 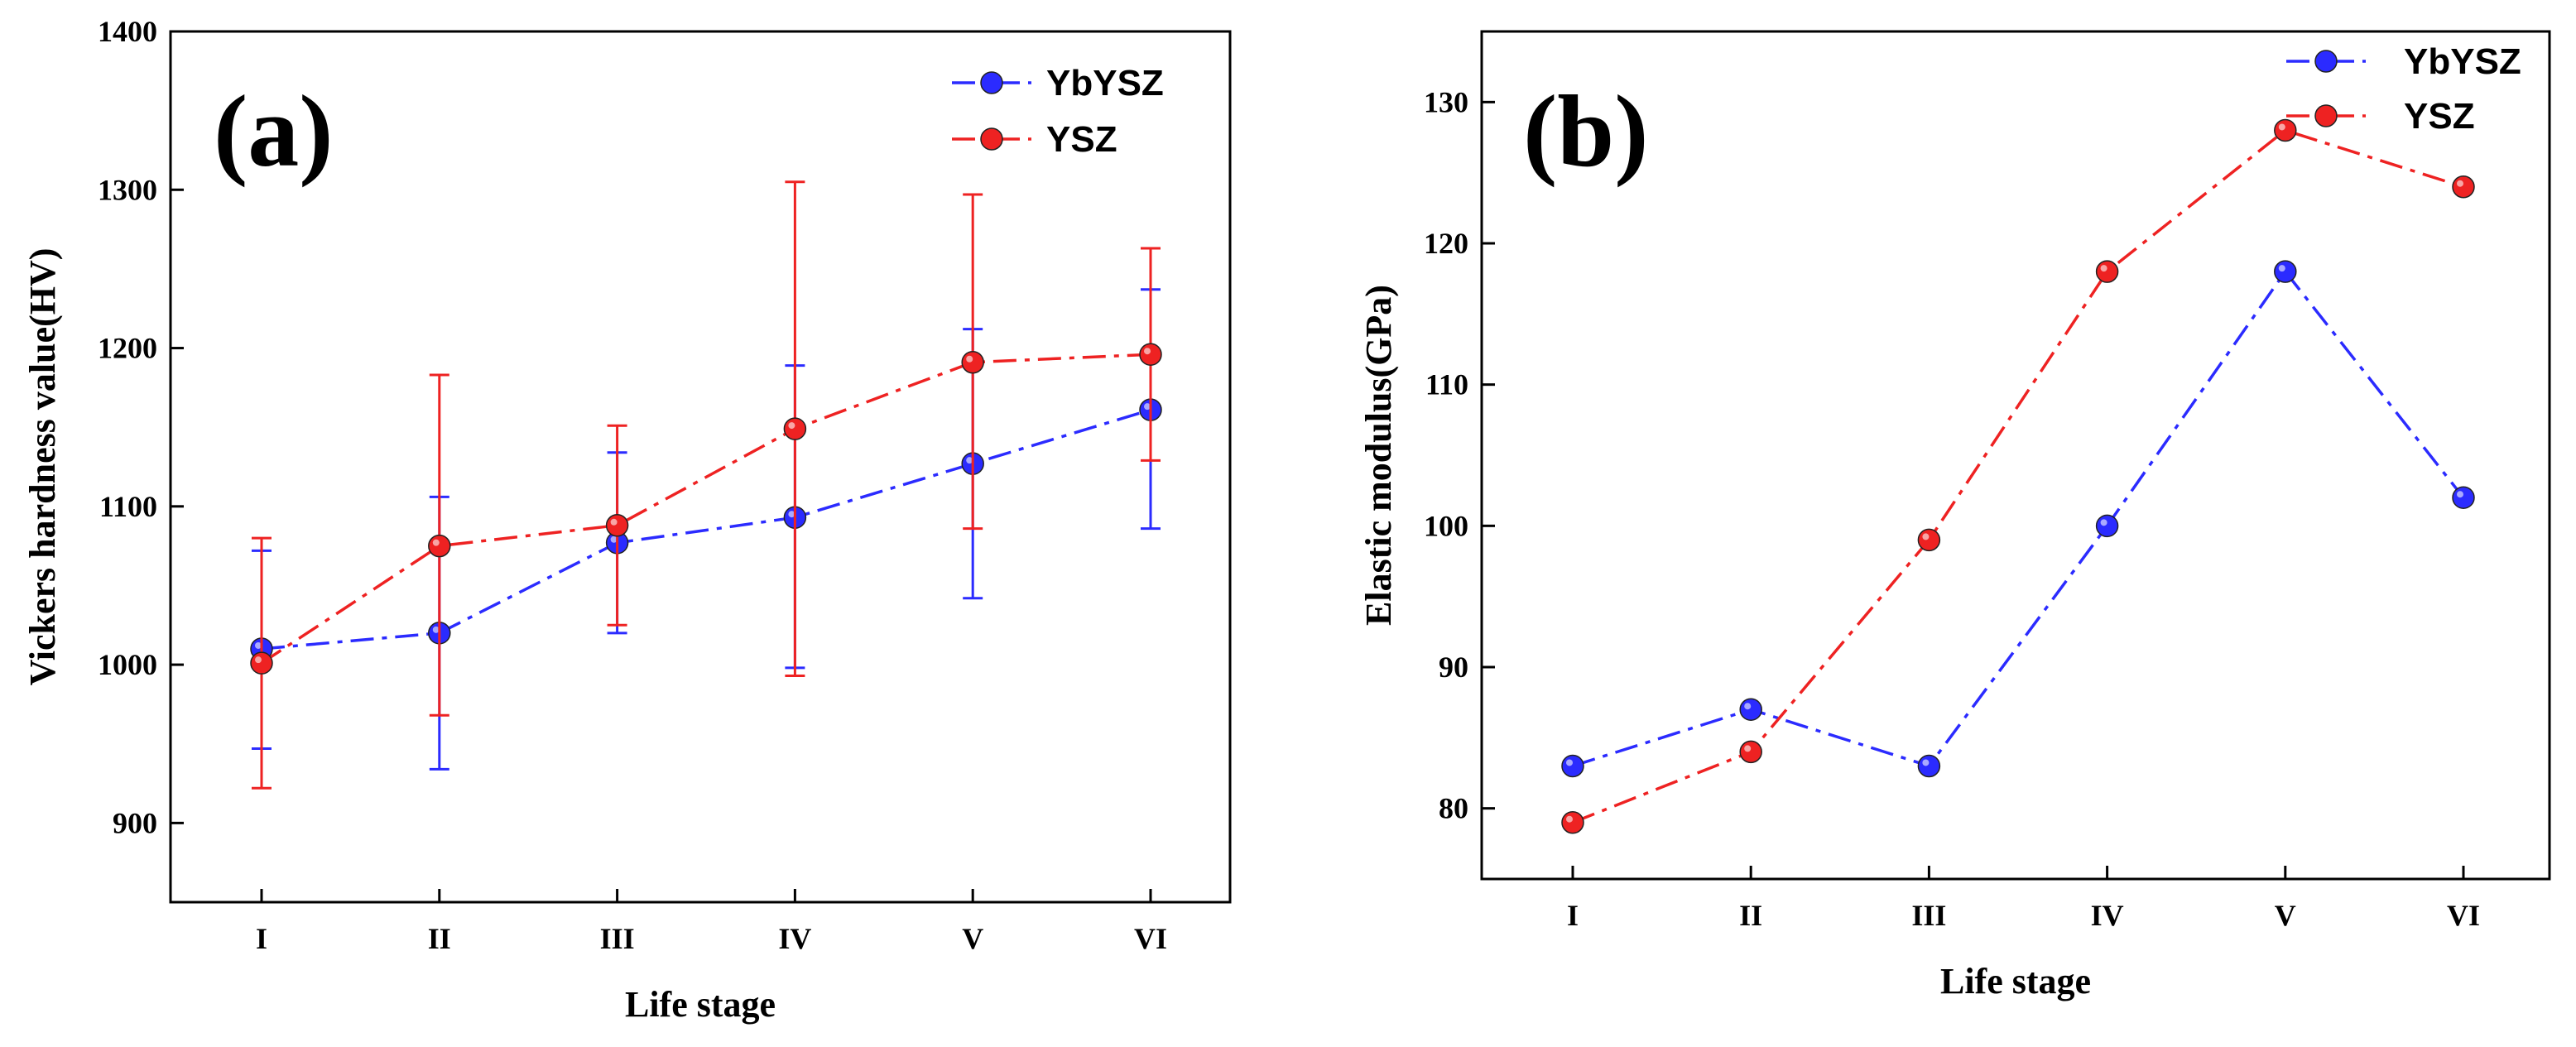 What do you see at coordinates (1446, 243) in the screenshot?
I see `y-tick-label: 120` at bounding box center [1446, 243].